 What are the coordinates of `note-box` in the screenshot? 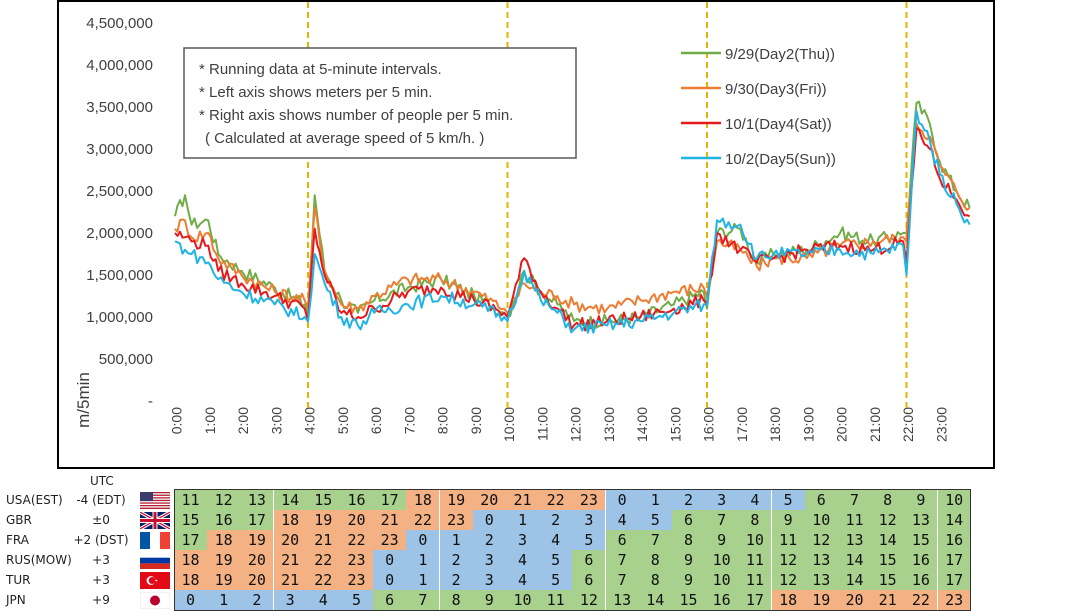 It's located at (380, 103).